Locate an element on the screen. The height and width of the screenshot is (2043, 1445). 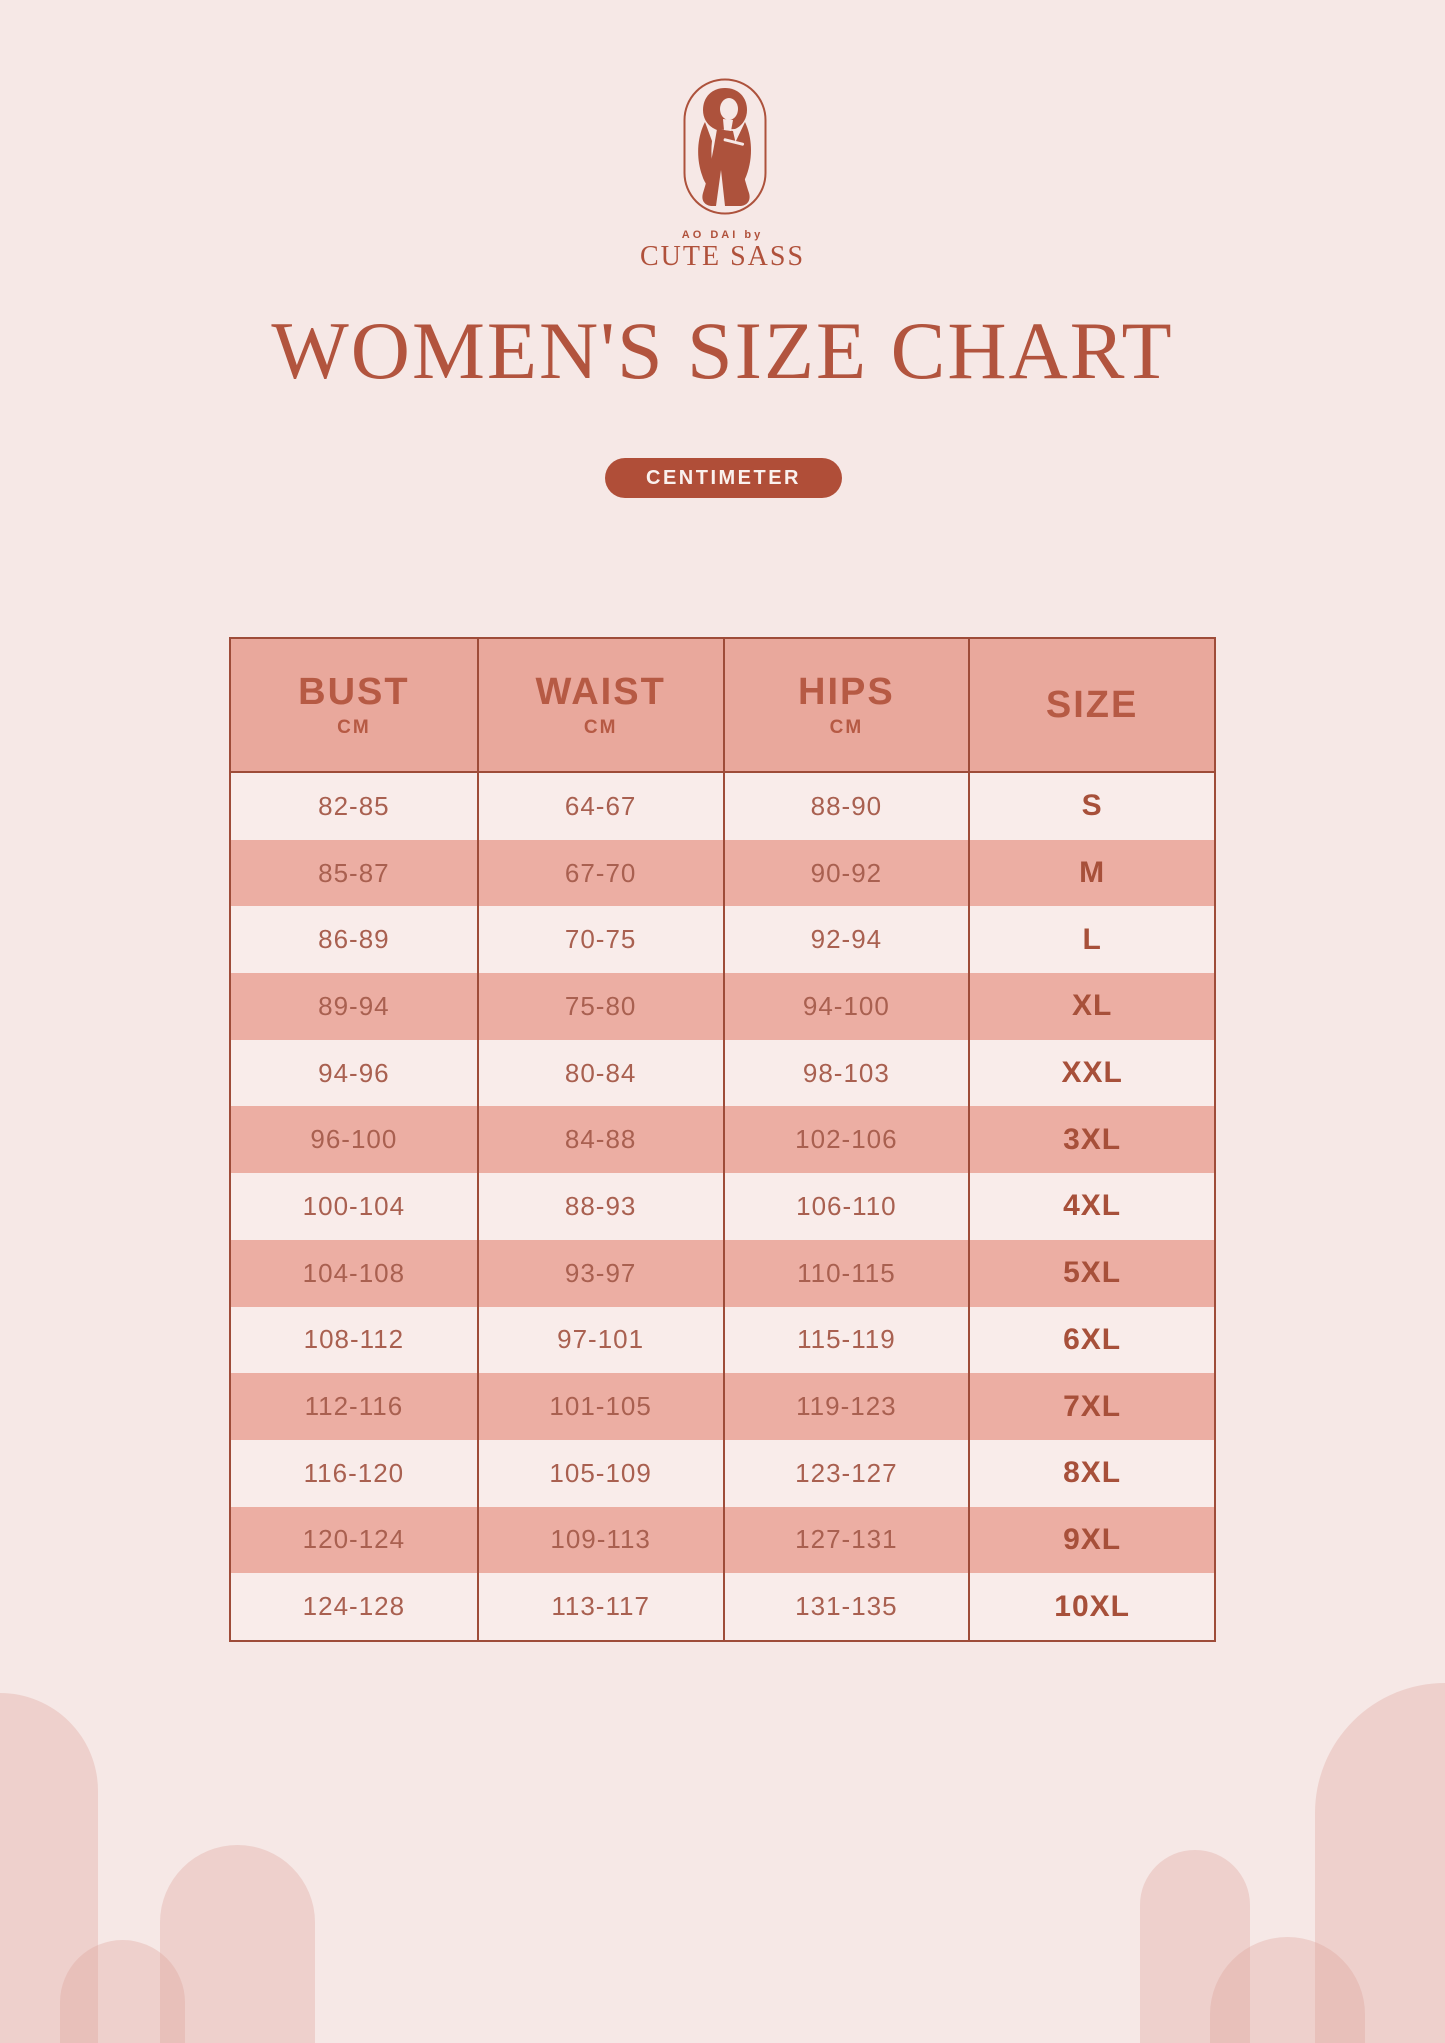
bust-cell: 120-124 is located at coordinates (354, 1539).